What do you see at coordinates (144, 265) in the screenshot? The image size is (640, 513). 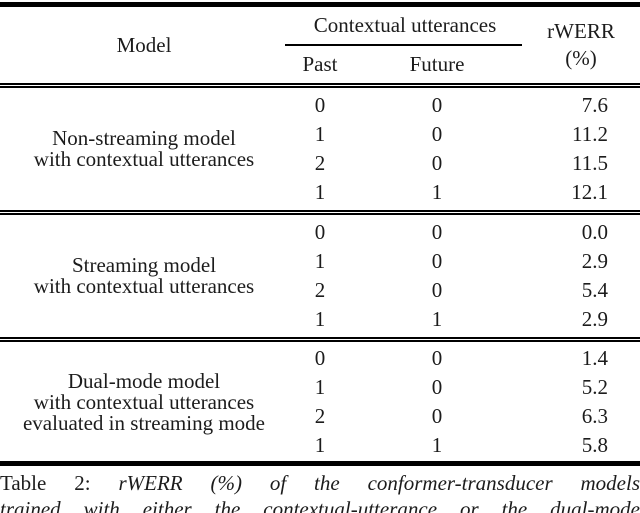 I see `model-name-line: Streaming model` at bounding box center [144, 265].